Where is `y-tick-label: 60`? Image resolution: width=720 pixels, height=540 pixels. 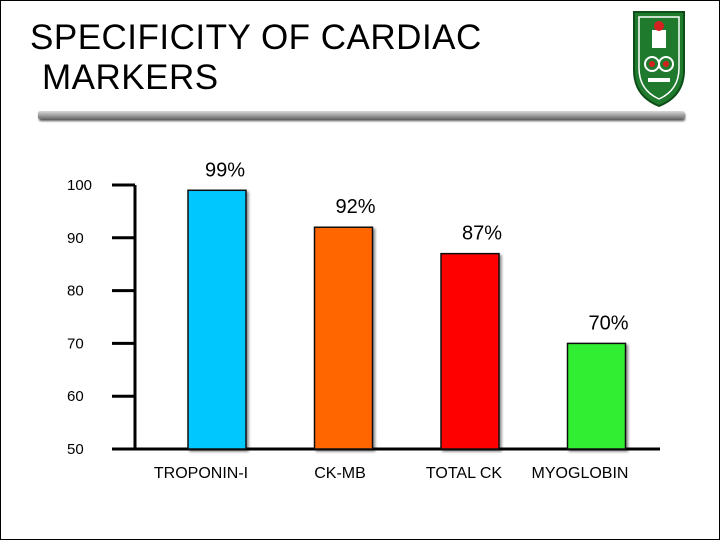
y-tick-label: 60 is located at coordinates (75, 396).